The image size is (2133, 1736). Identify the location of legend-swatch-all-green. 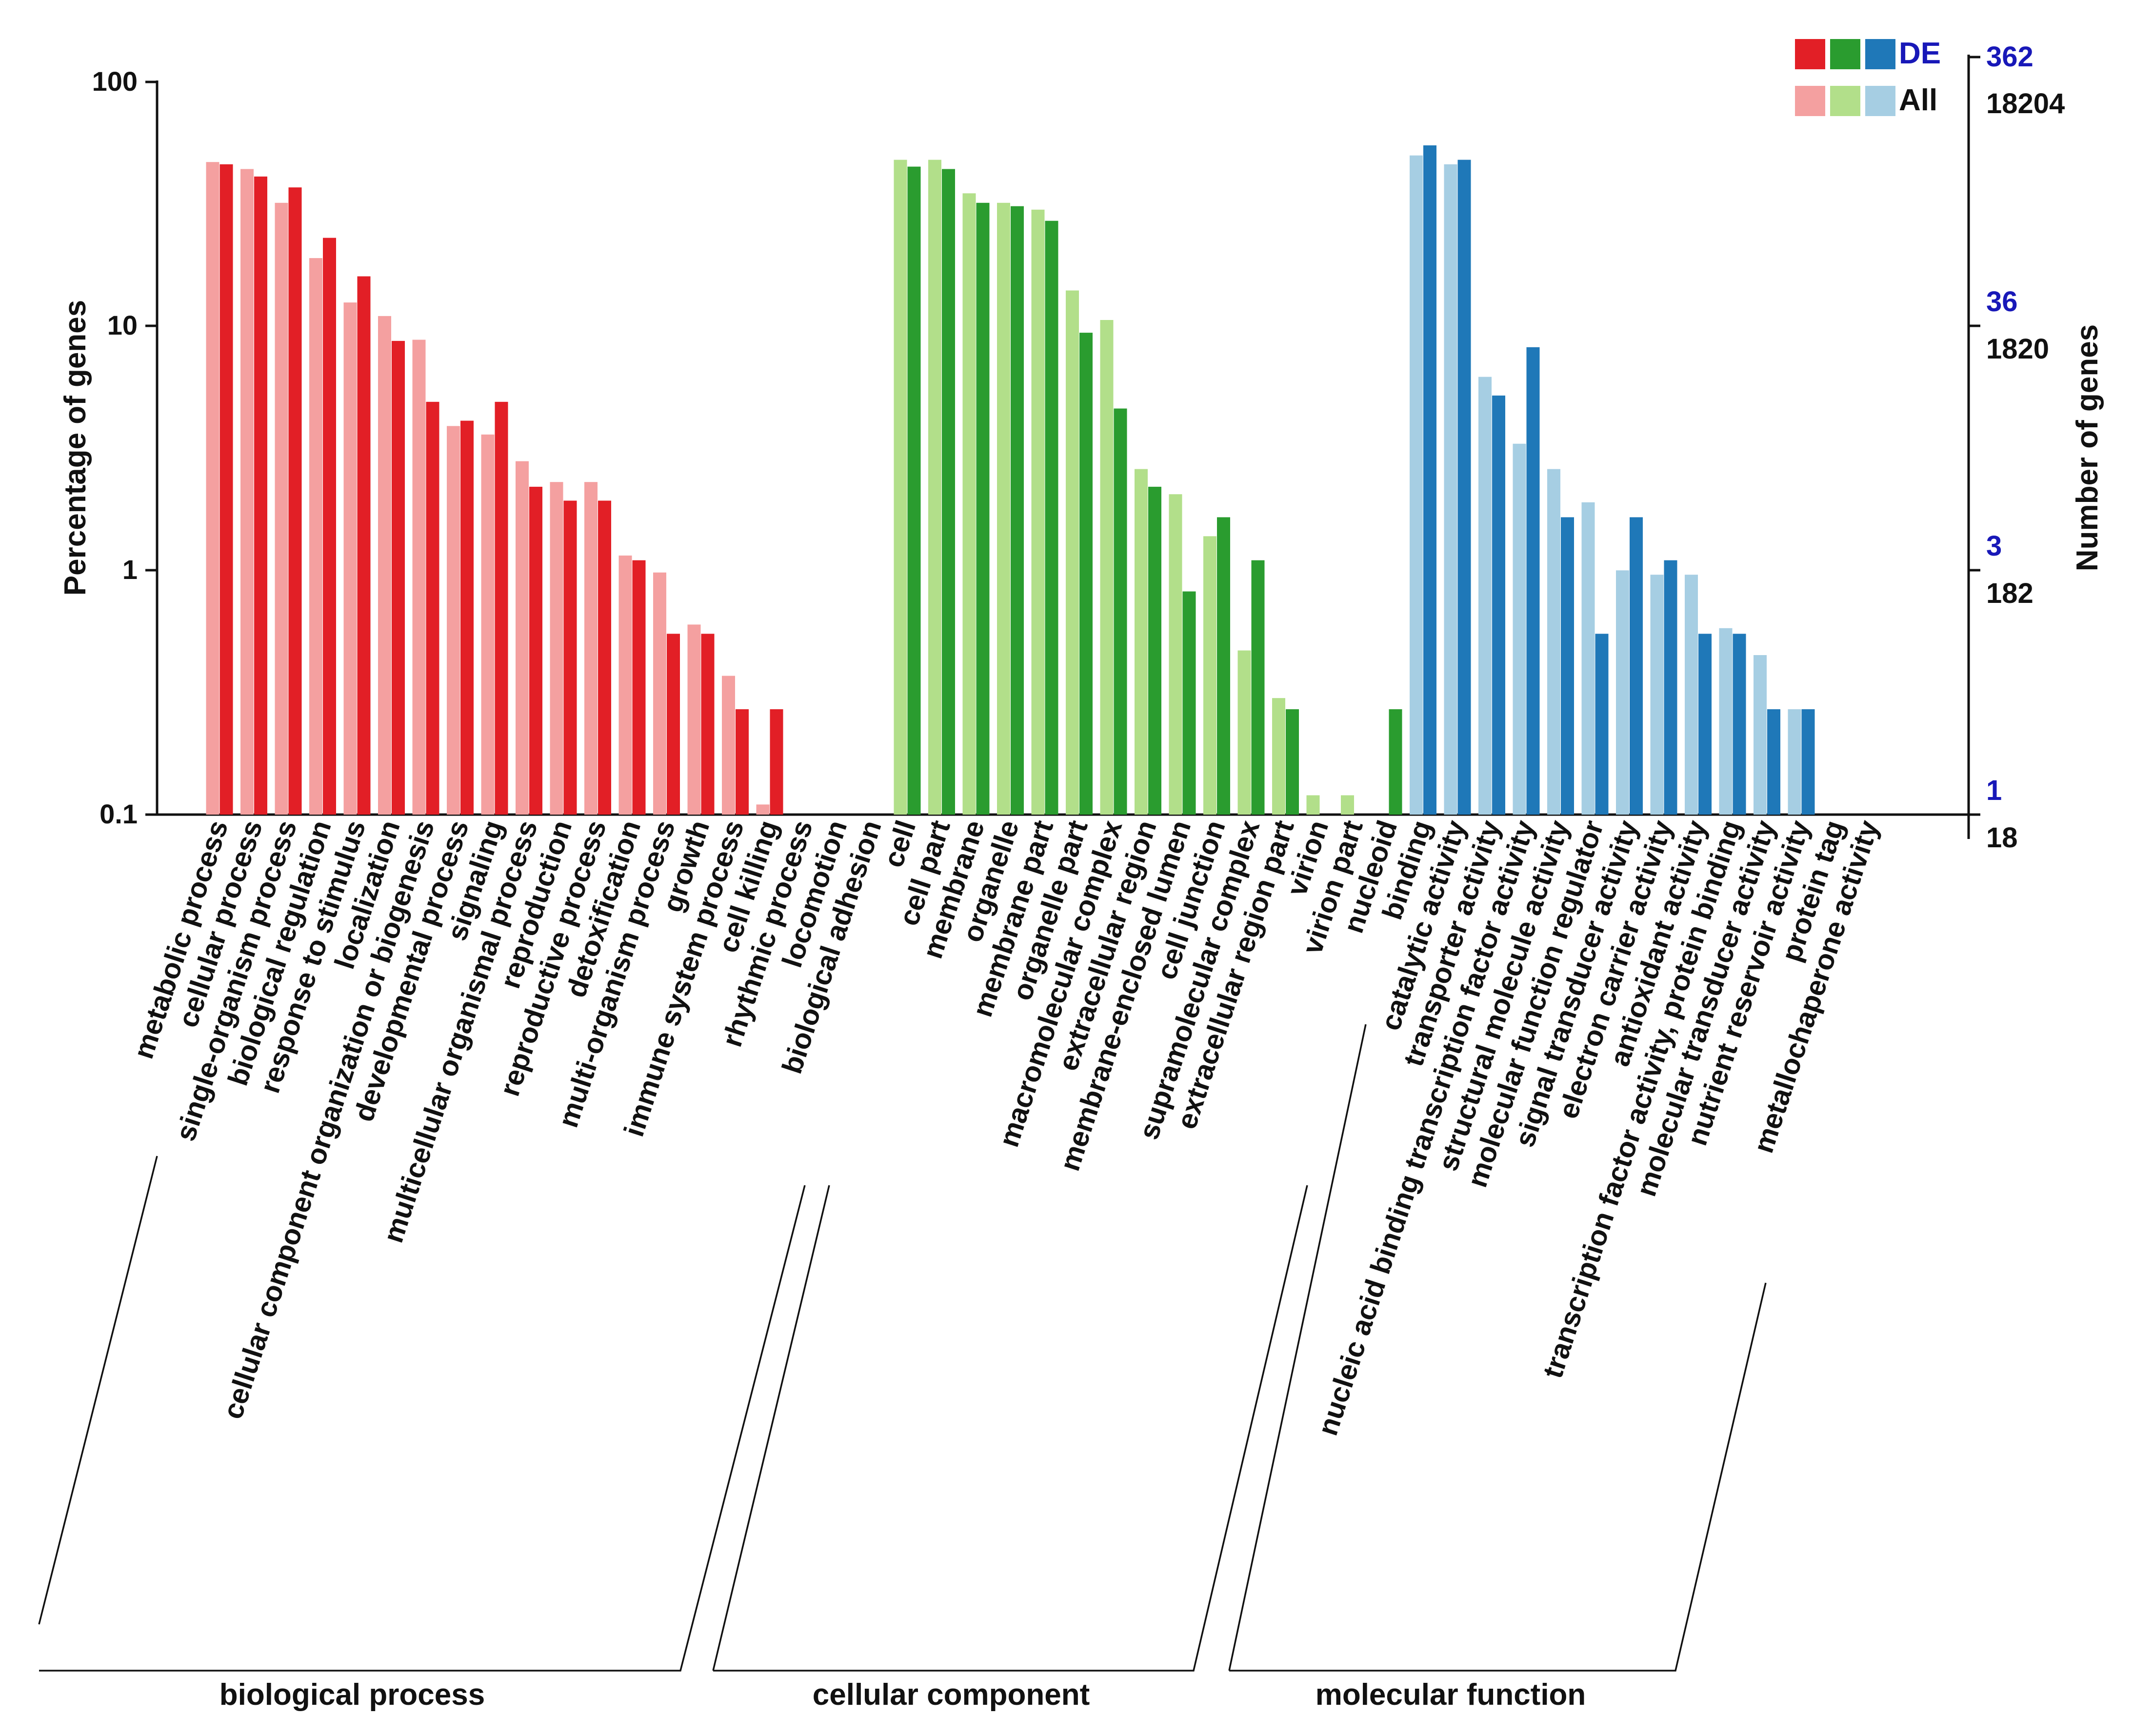
(1845, 101).